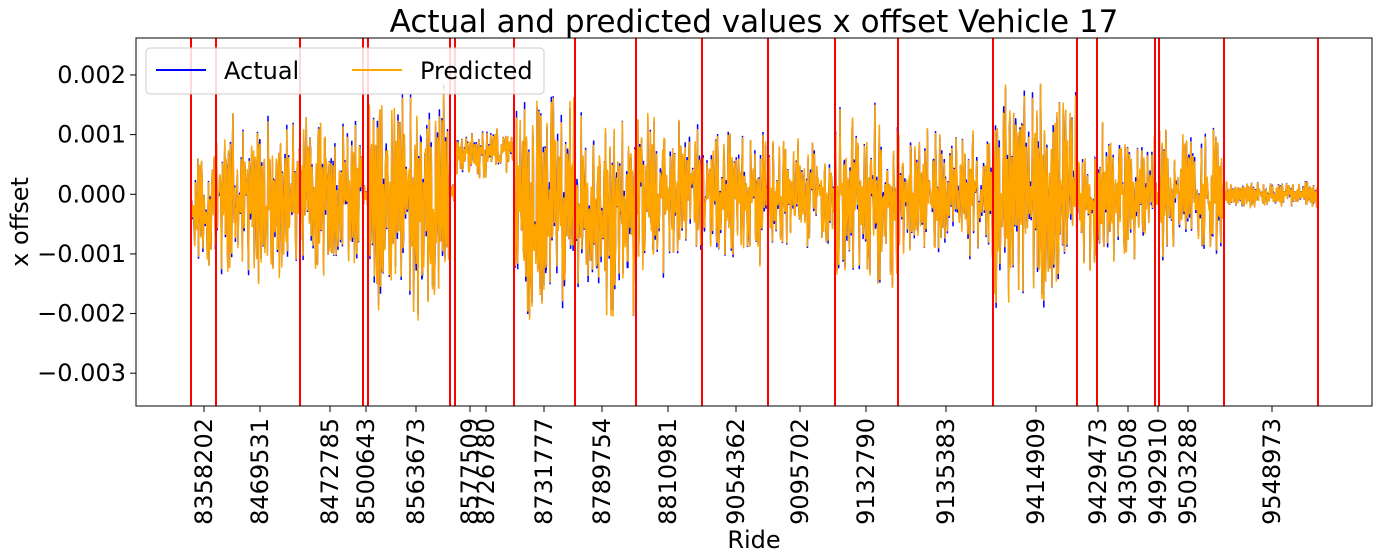  Describe the element at coordinates (86, 224) in the screenshot. I see `y-axis-ticks: 0.002 0.001 0.000 −0.001 −0.002 −0.003` at that location.